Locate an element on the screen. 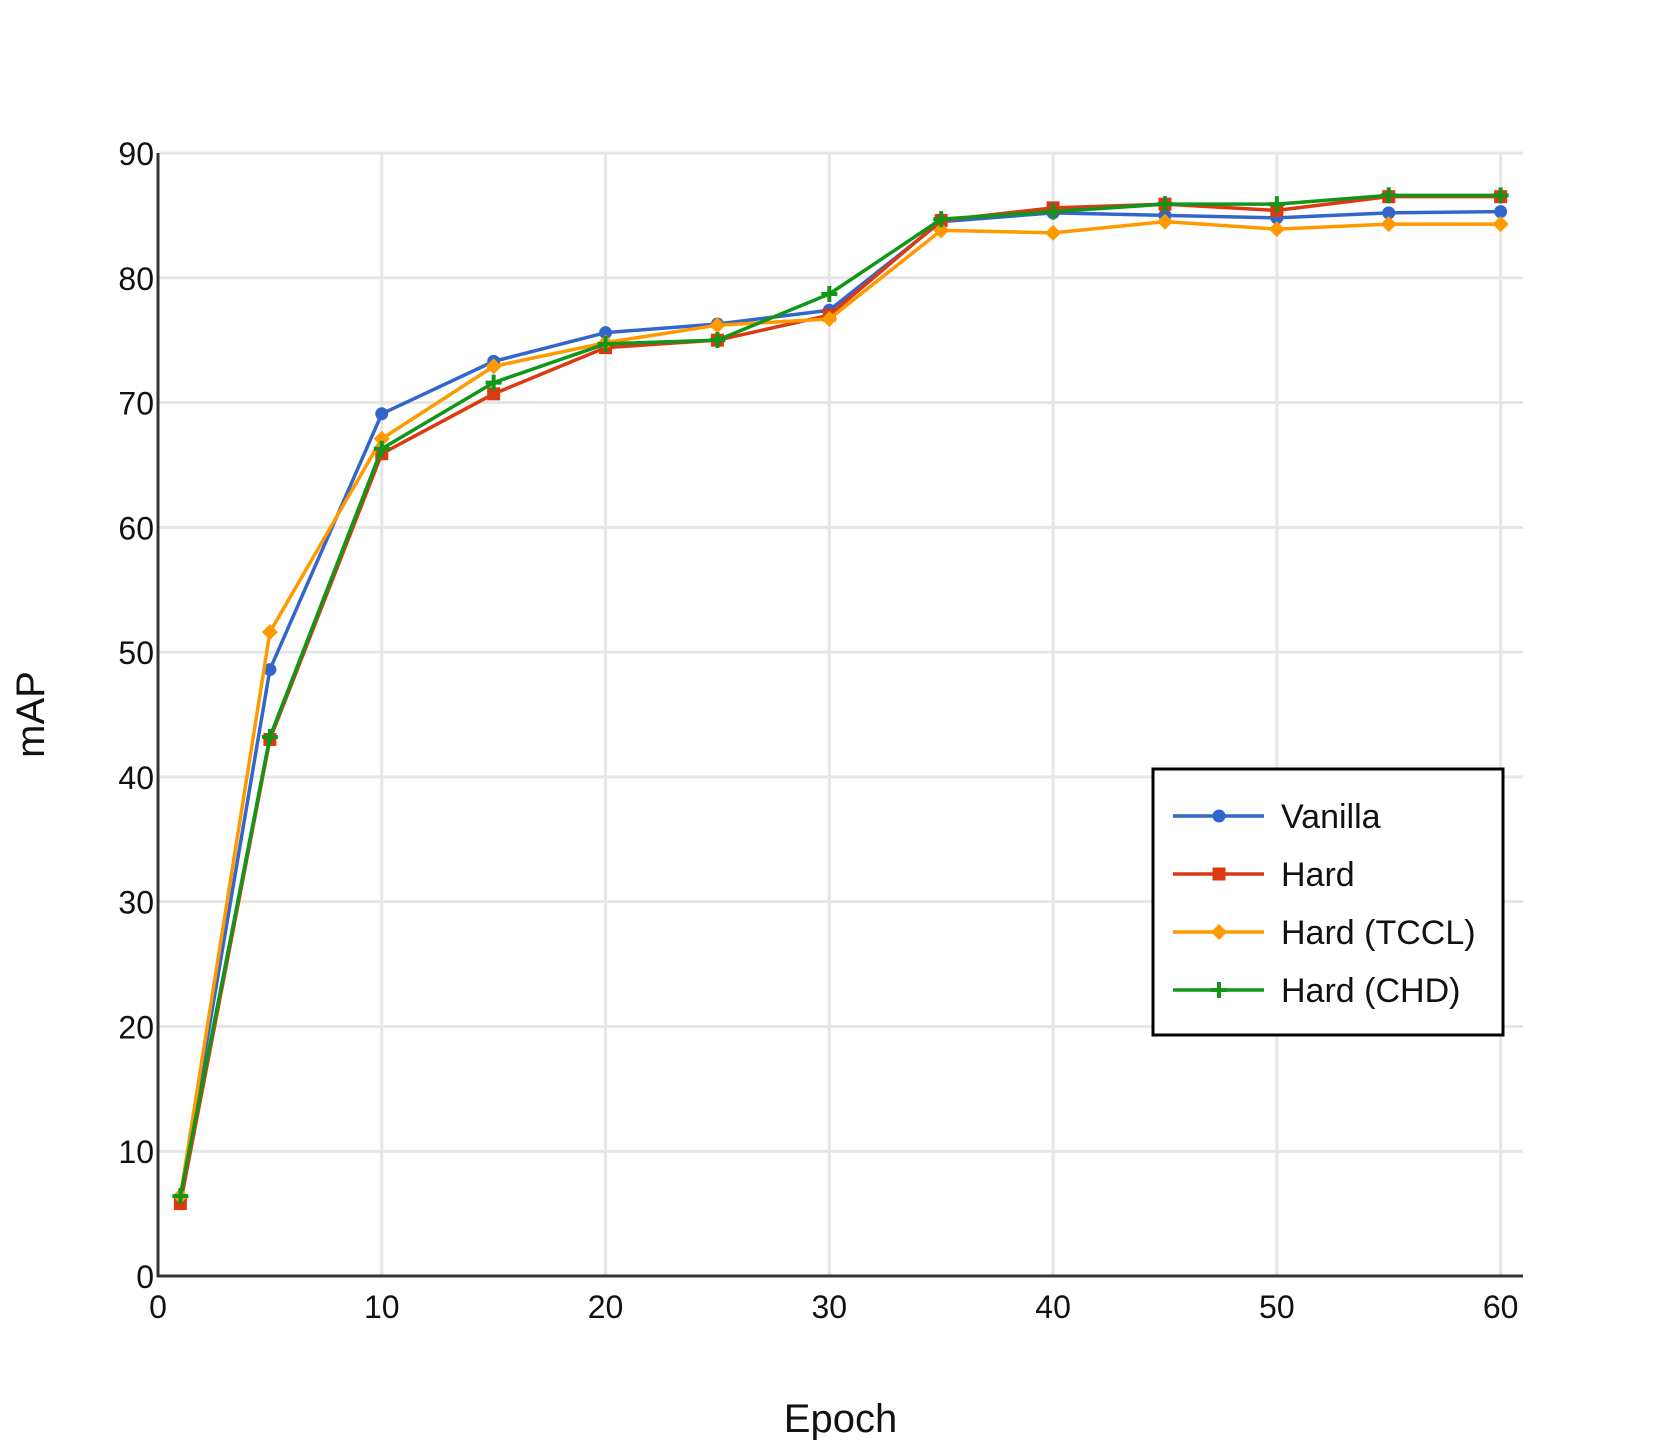 The width and height of the screenshot is (1662, 1440). y-tick-label: 0 is located at coordinates (145, 1277).